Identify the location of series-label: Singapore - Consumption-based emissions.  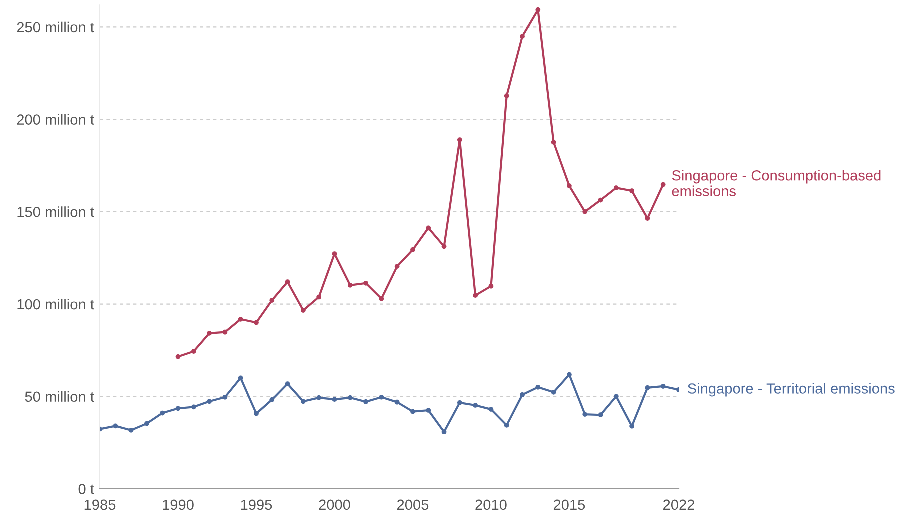
(776, 183).